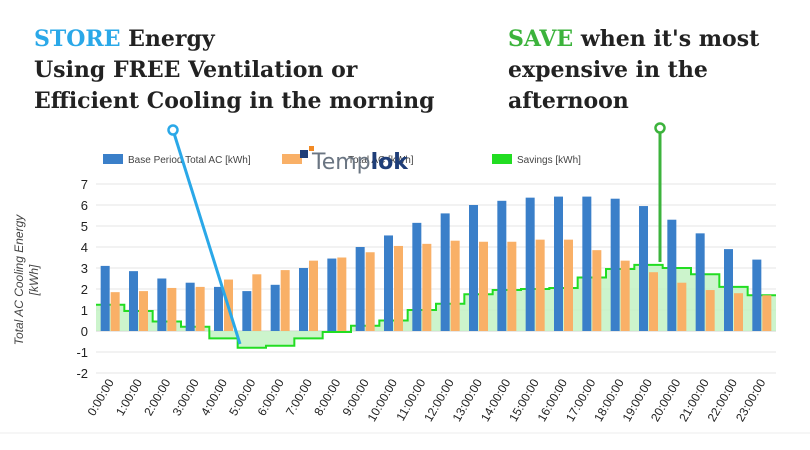 This screenshot has height=450, width=810. Describe the element at coordinates (167, 39) in the screenshot. I see `store-line1-rest: Energy` at that location.